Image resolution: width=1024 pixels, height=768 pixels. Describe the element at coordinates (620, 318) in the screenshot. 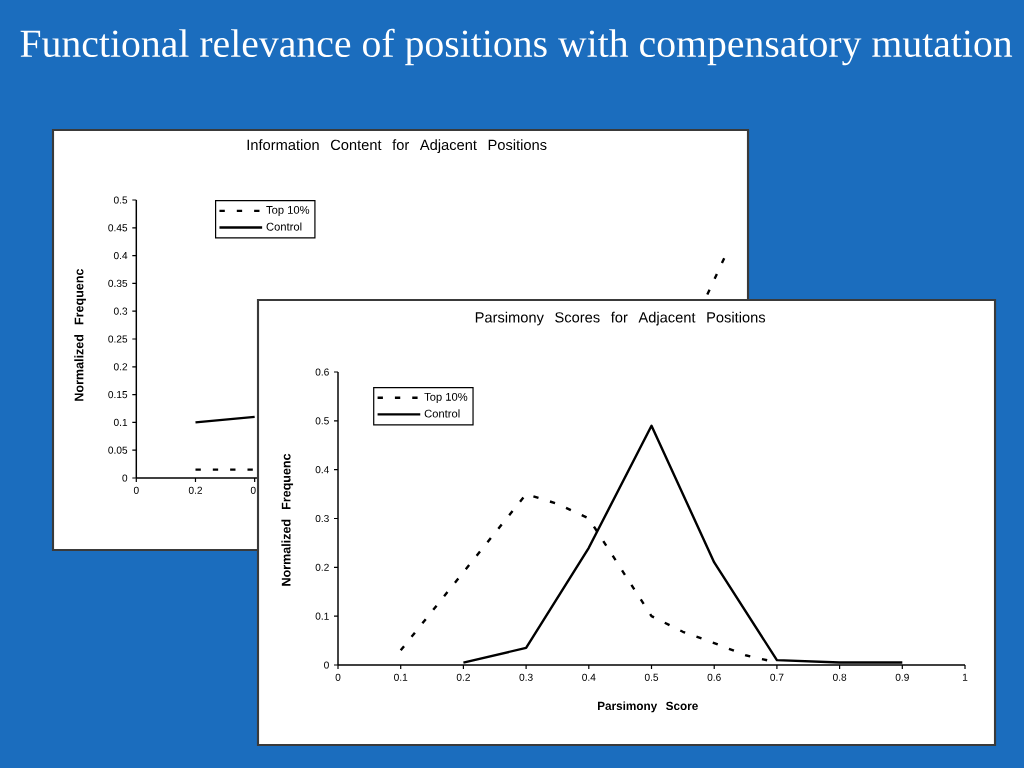

I see `chart-title: Parsimony Scores for Adjacent Positions` at that location.